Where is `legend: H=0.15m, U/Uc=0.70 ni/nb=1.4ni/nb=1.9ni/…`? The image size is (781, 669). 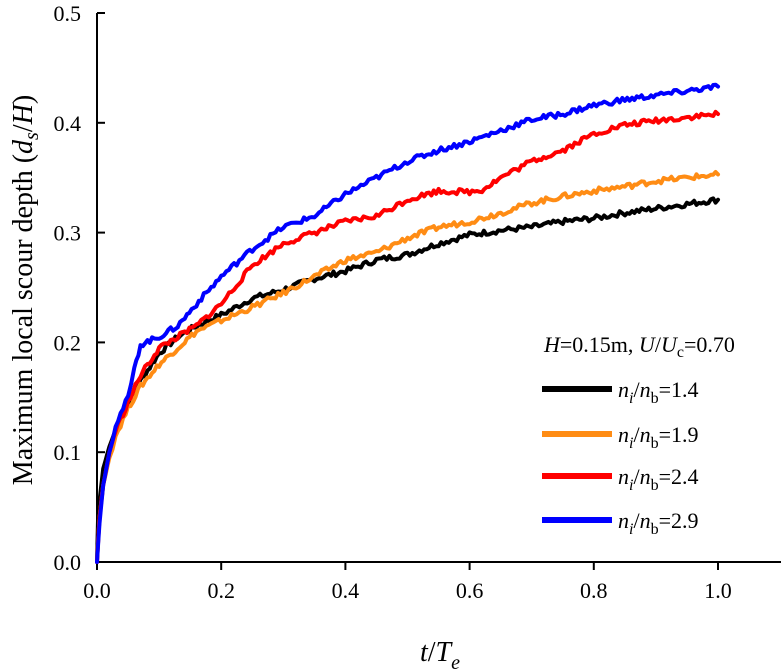 legend: H=0.15m, U/Uc=0.70 ni/nb=1.4ni/nb=1.9ni/… is located at coordinates (638, 435).